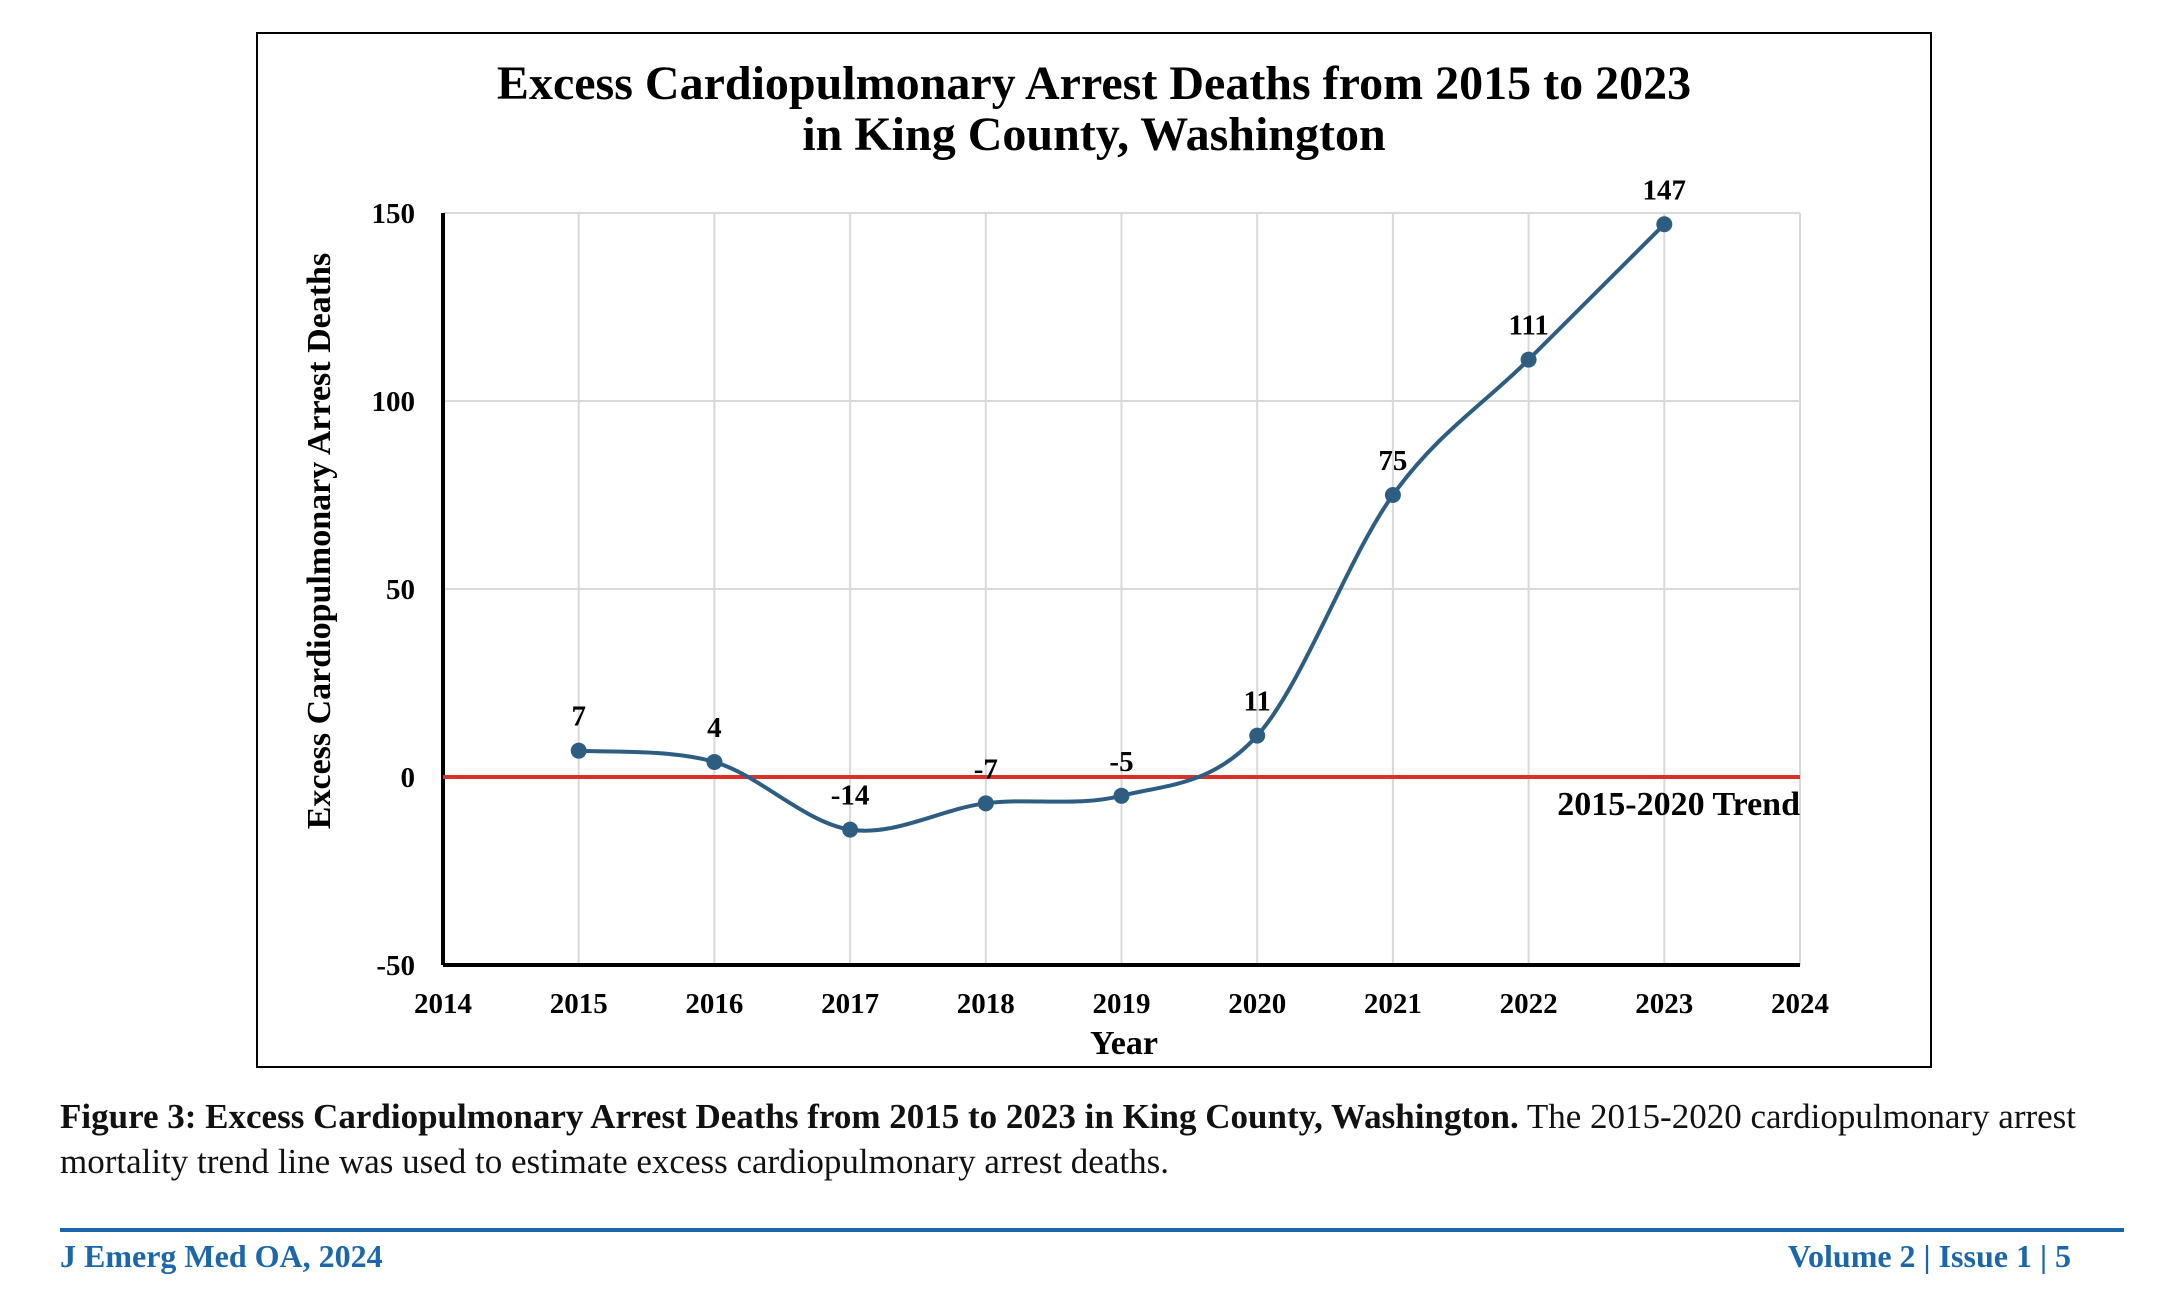  Describe the element at coordinates (394, 402) in the screenshot. I see `y-tick-label: 100` at that location.